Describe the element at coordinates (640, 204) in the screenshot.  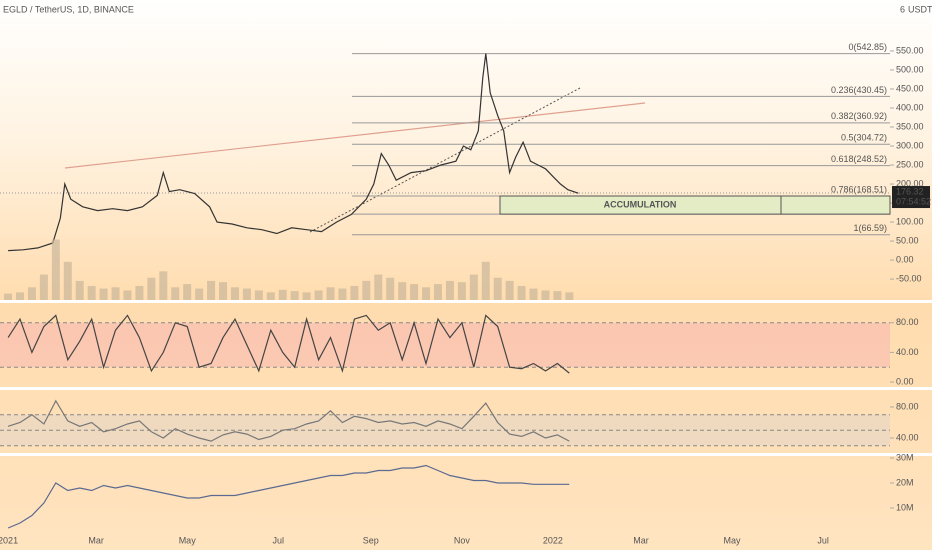
I see `accumulation-label: ACCUMULATION` at that location.